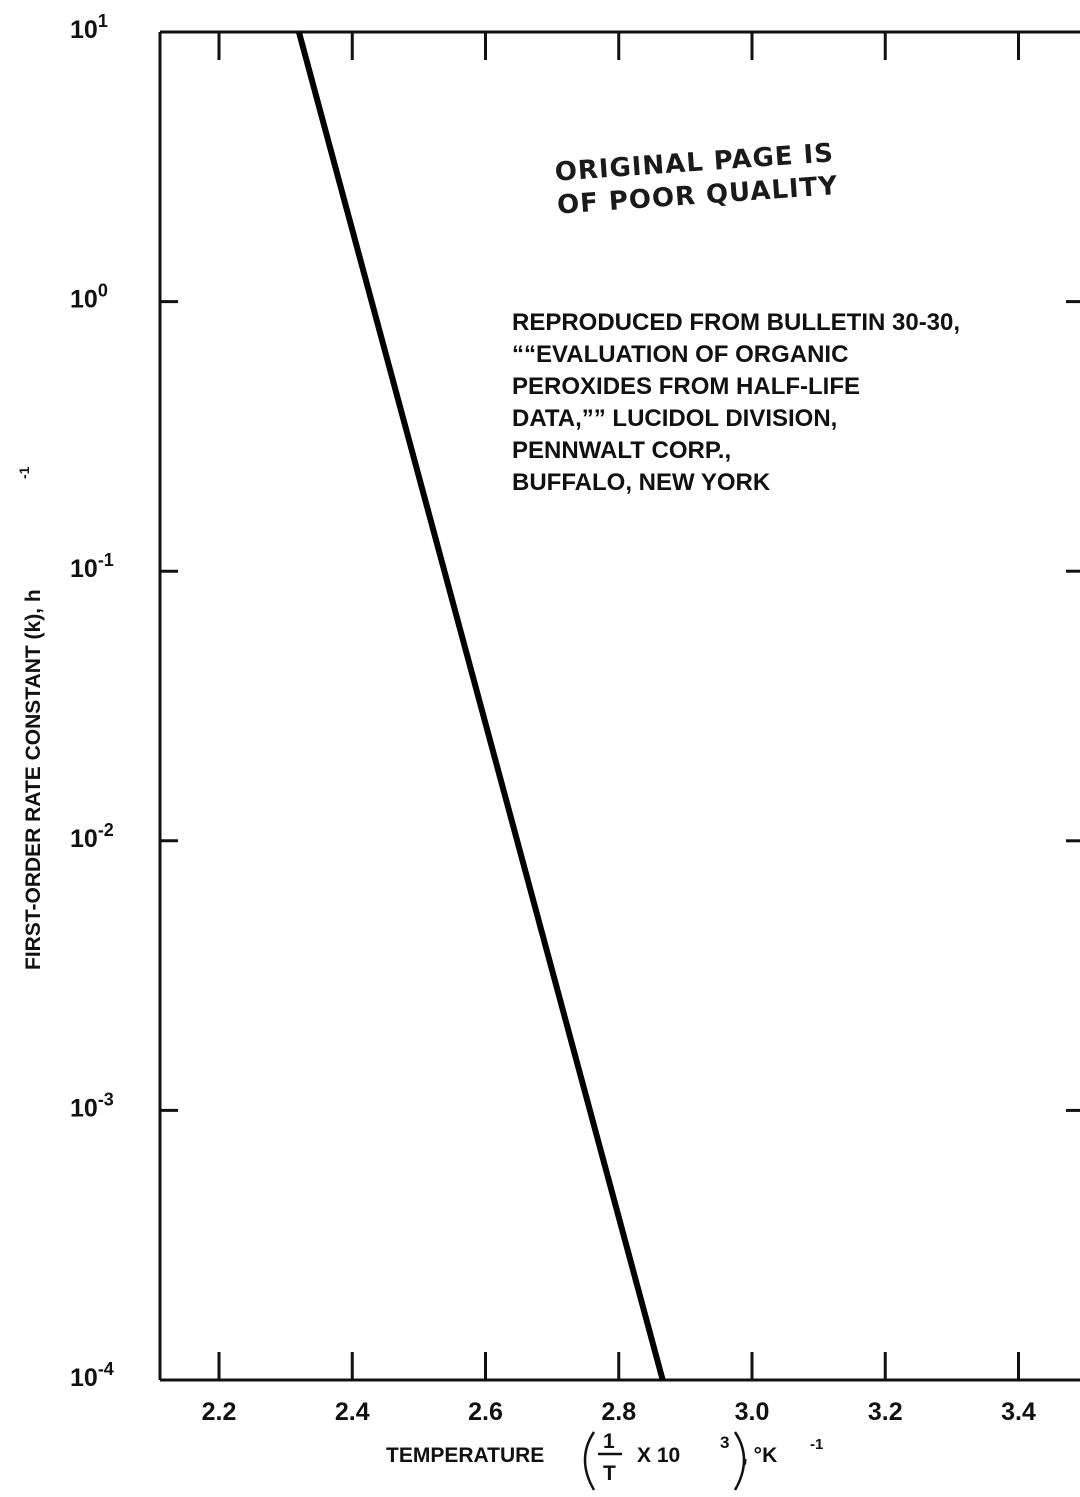 The image size is (1080, 1497). What do you see at coordinates (1018, 1412) in the screenshot?
I see `x-tick-label: 3.4` at bounding box center [1018, 1412].